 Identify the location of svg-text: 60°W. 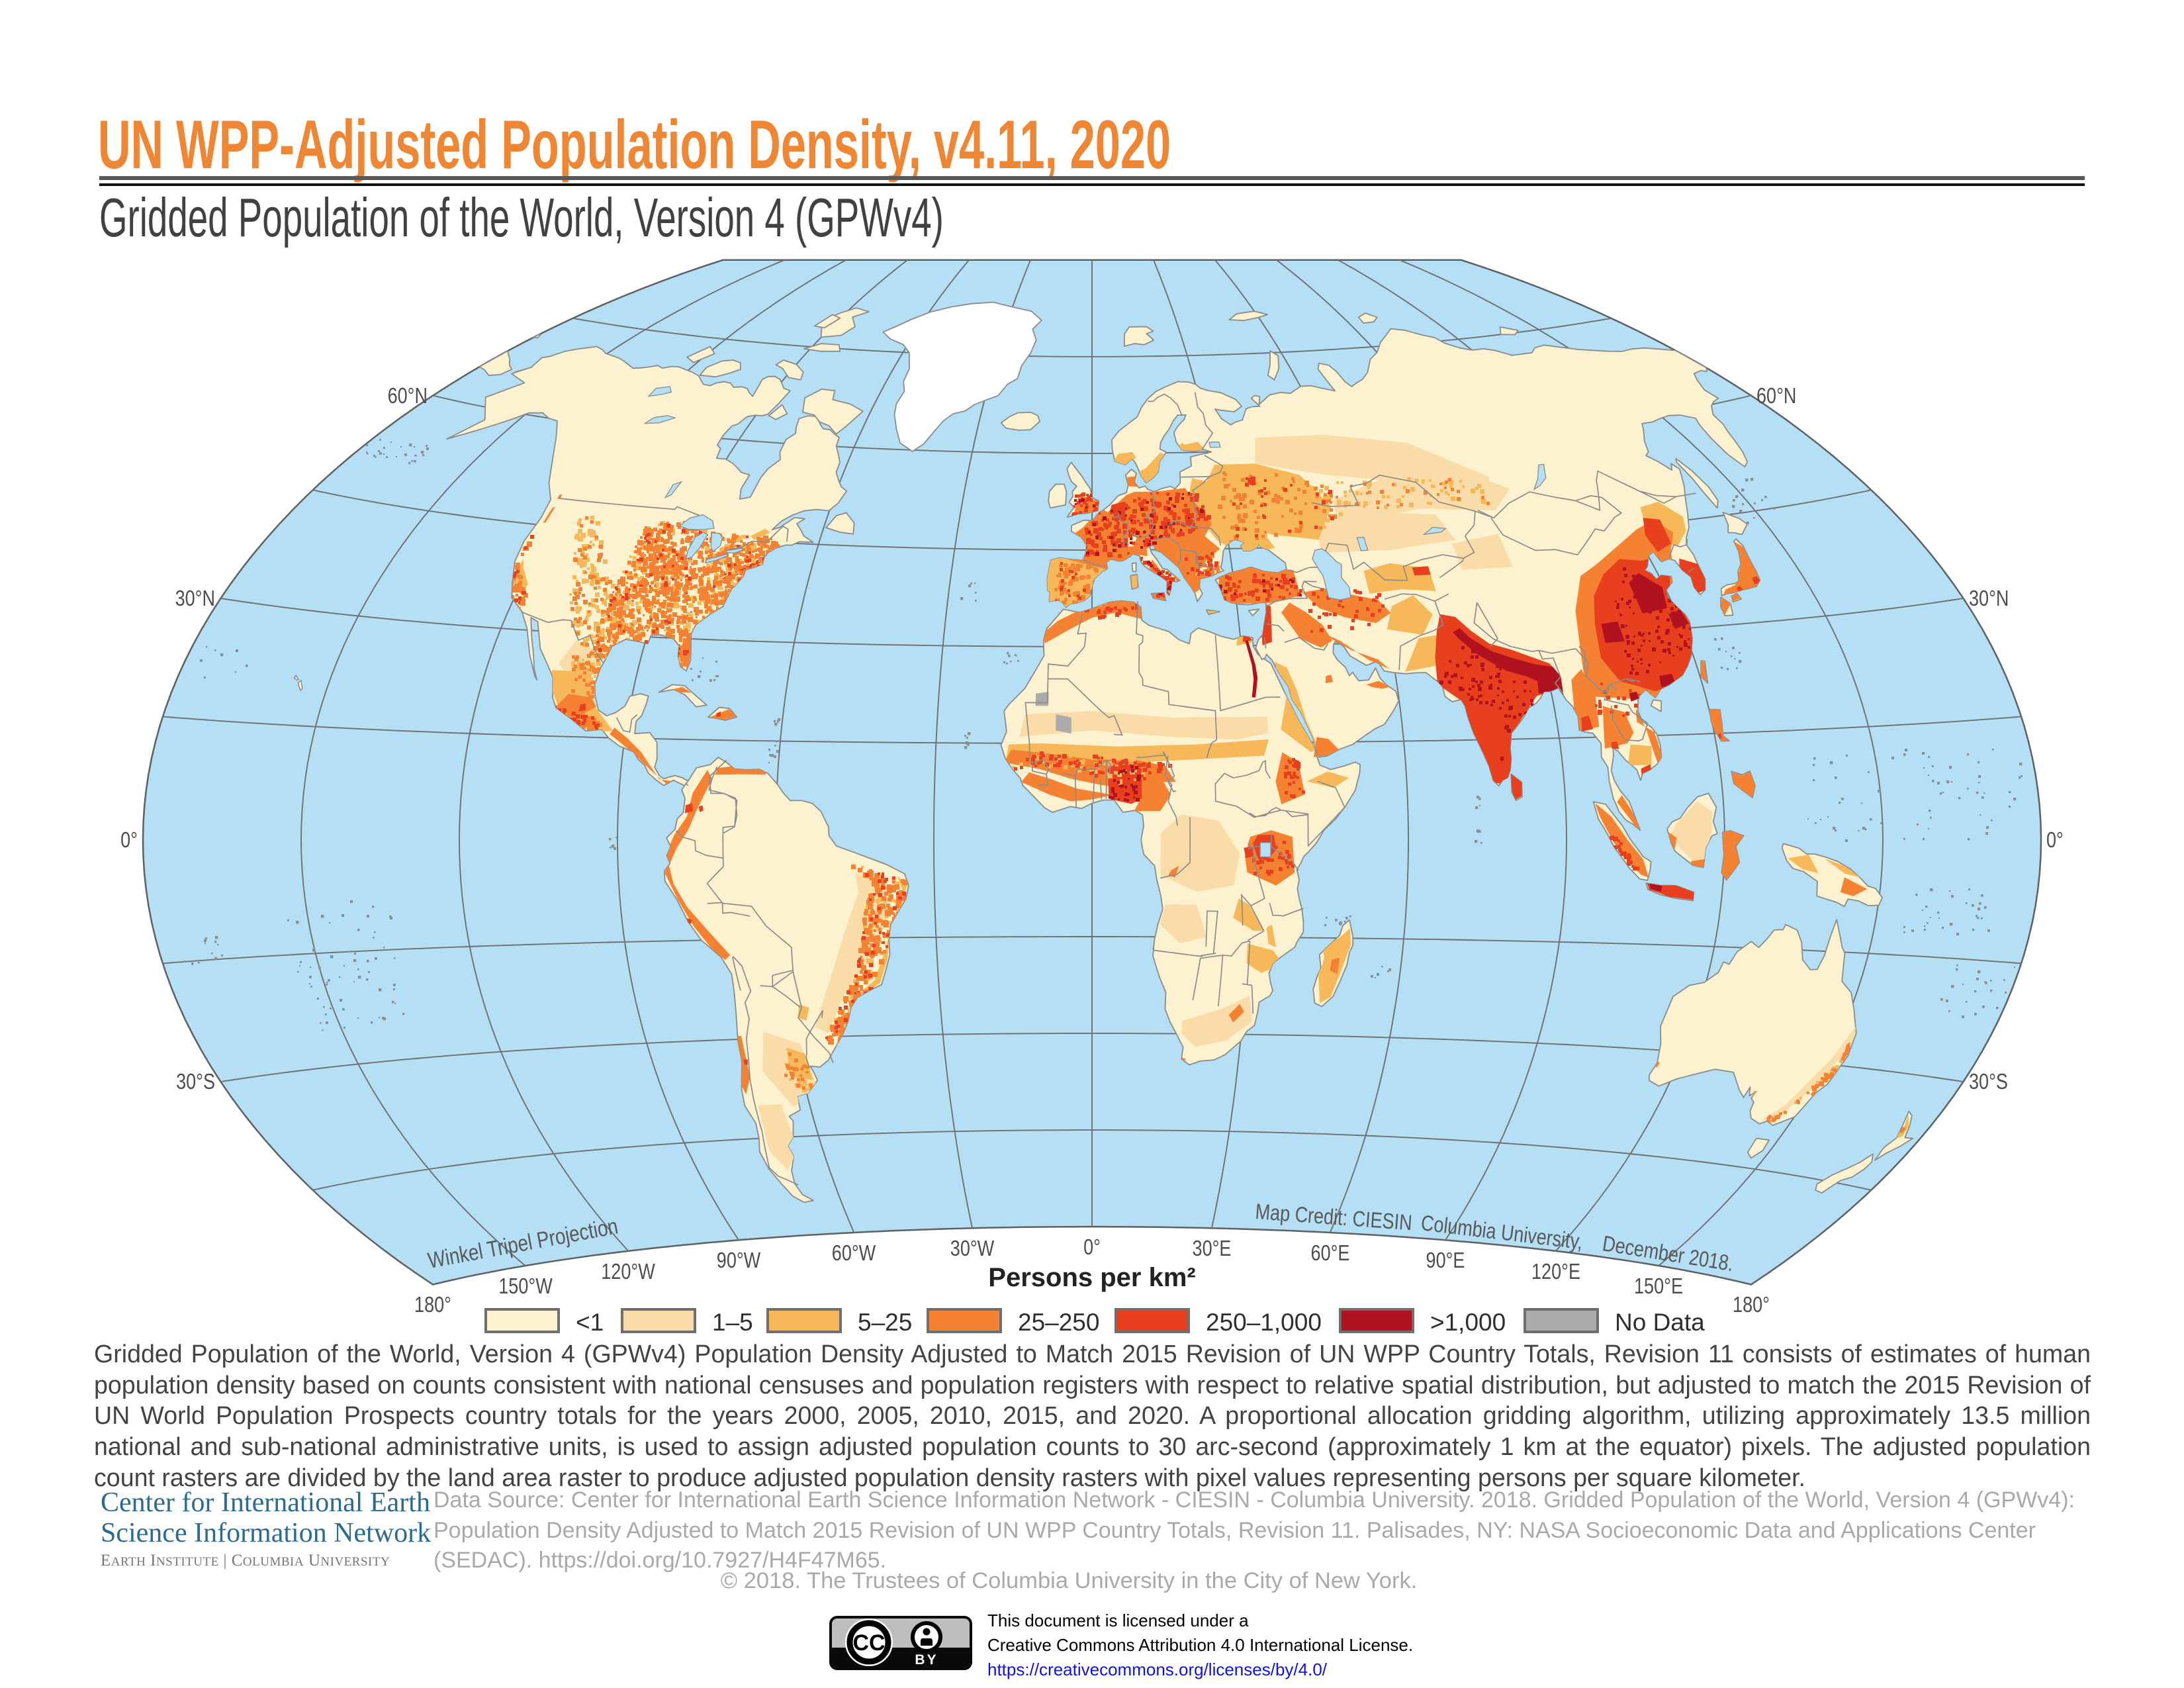
(854, 1254).